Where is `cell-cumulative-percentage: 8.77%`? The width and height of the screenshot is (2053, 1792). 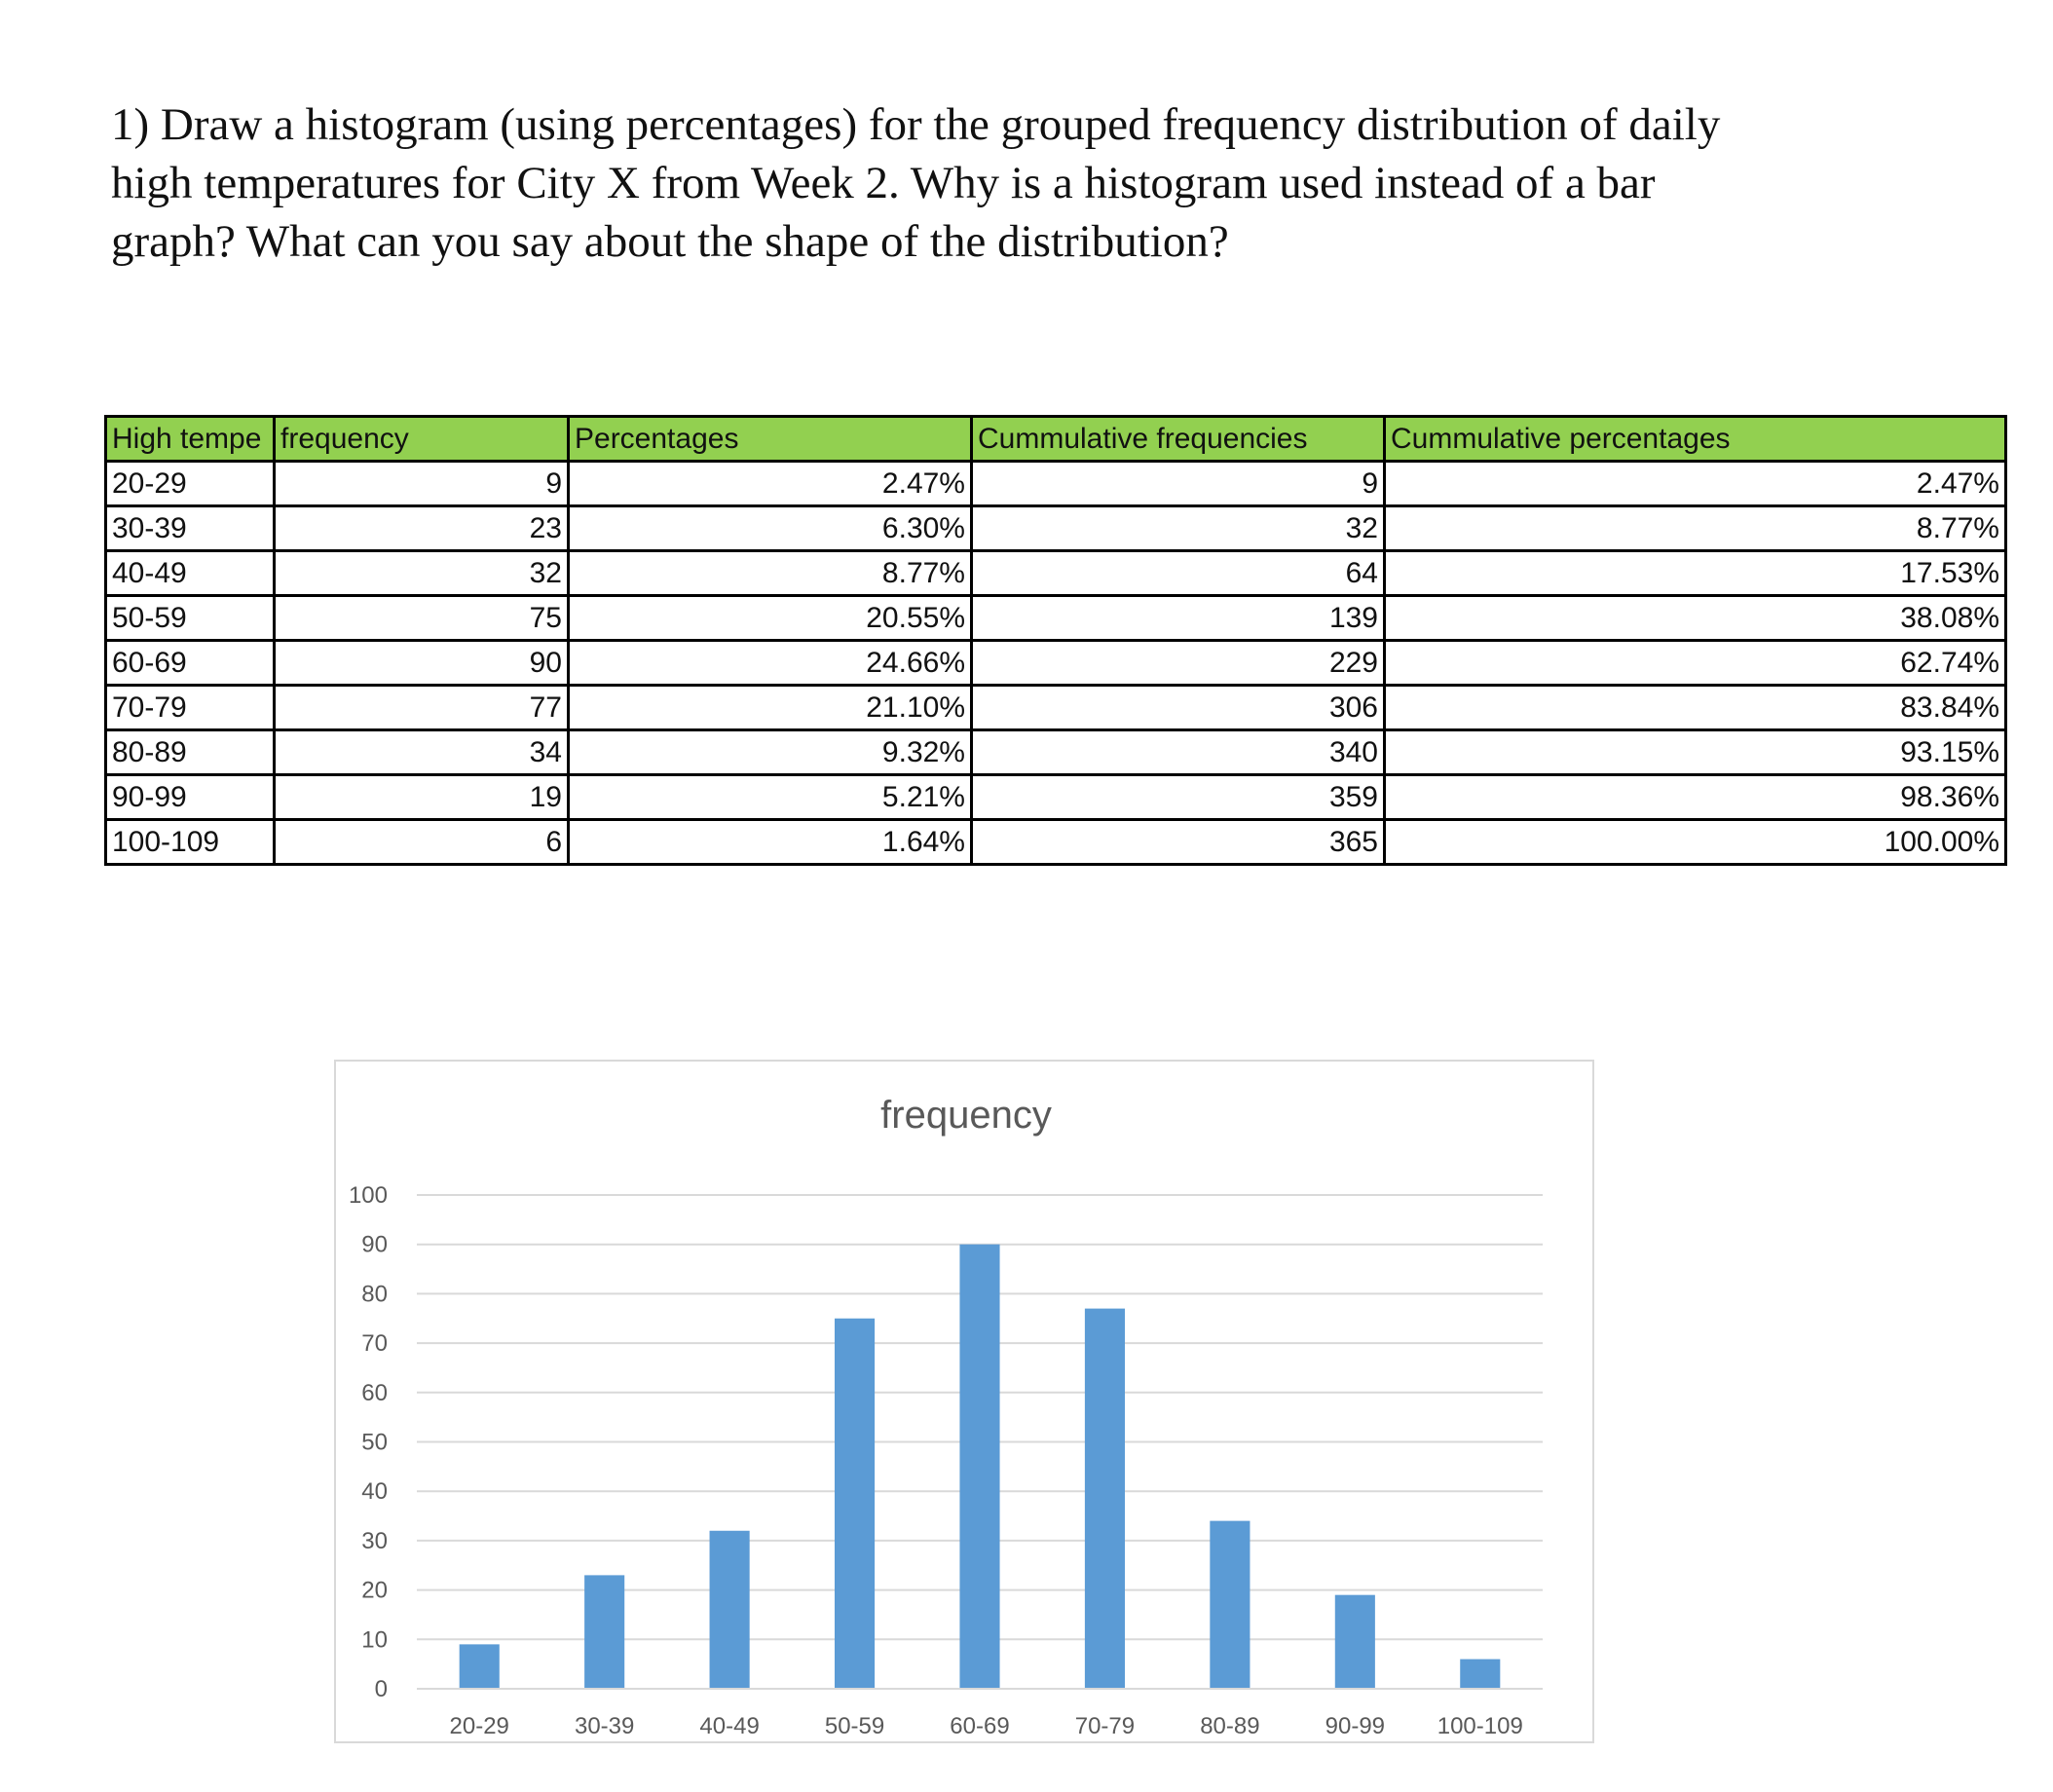
cell-cumulative-percentage: 8.77% is located at coordinates (1695, 528).